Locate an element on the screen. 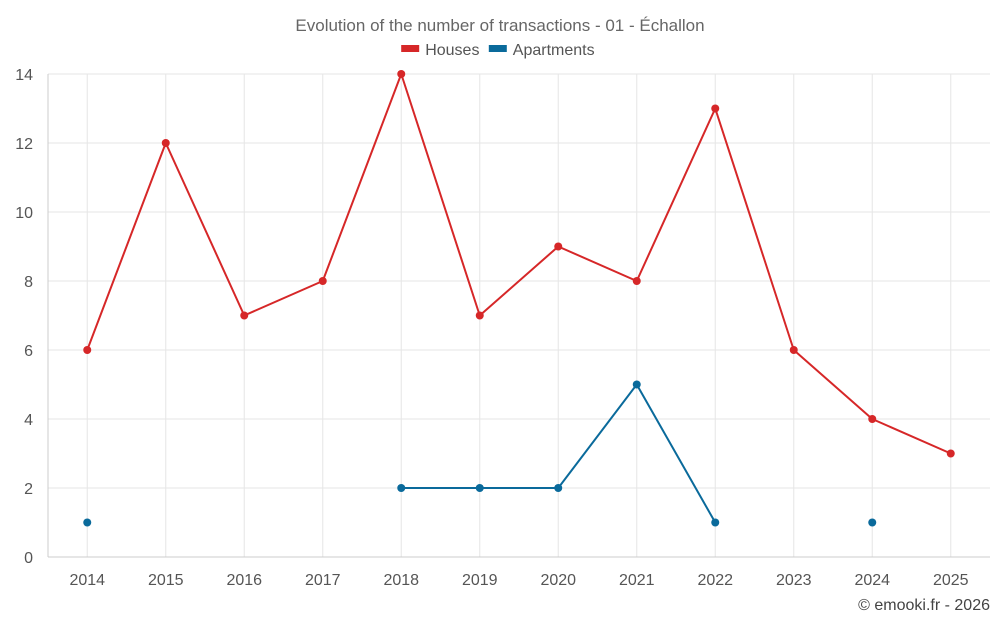 This screenshot has width=1000, height=625. x-tick-label: 2021 is located at coordinates (637, 580).